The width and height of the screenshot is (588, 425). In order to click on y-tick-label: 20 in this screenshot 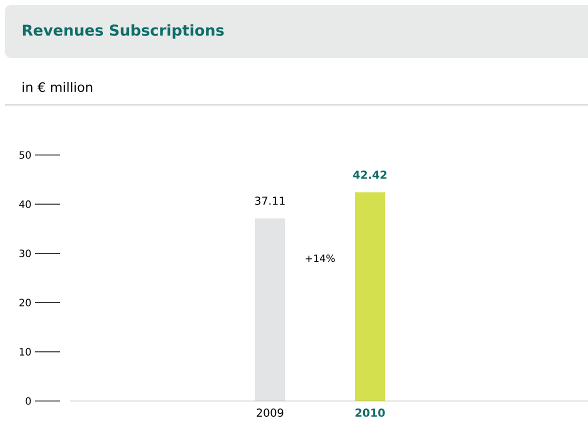, I will do `click(25, 302)`.